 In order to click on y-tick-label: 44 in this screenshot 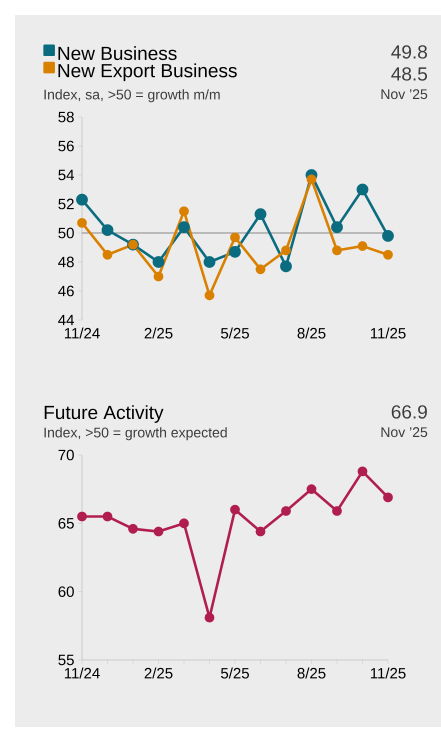, I will do `click(66, 320)`.